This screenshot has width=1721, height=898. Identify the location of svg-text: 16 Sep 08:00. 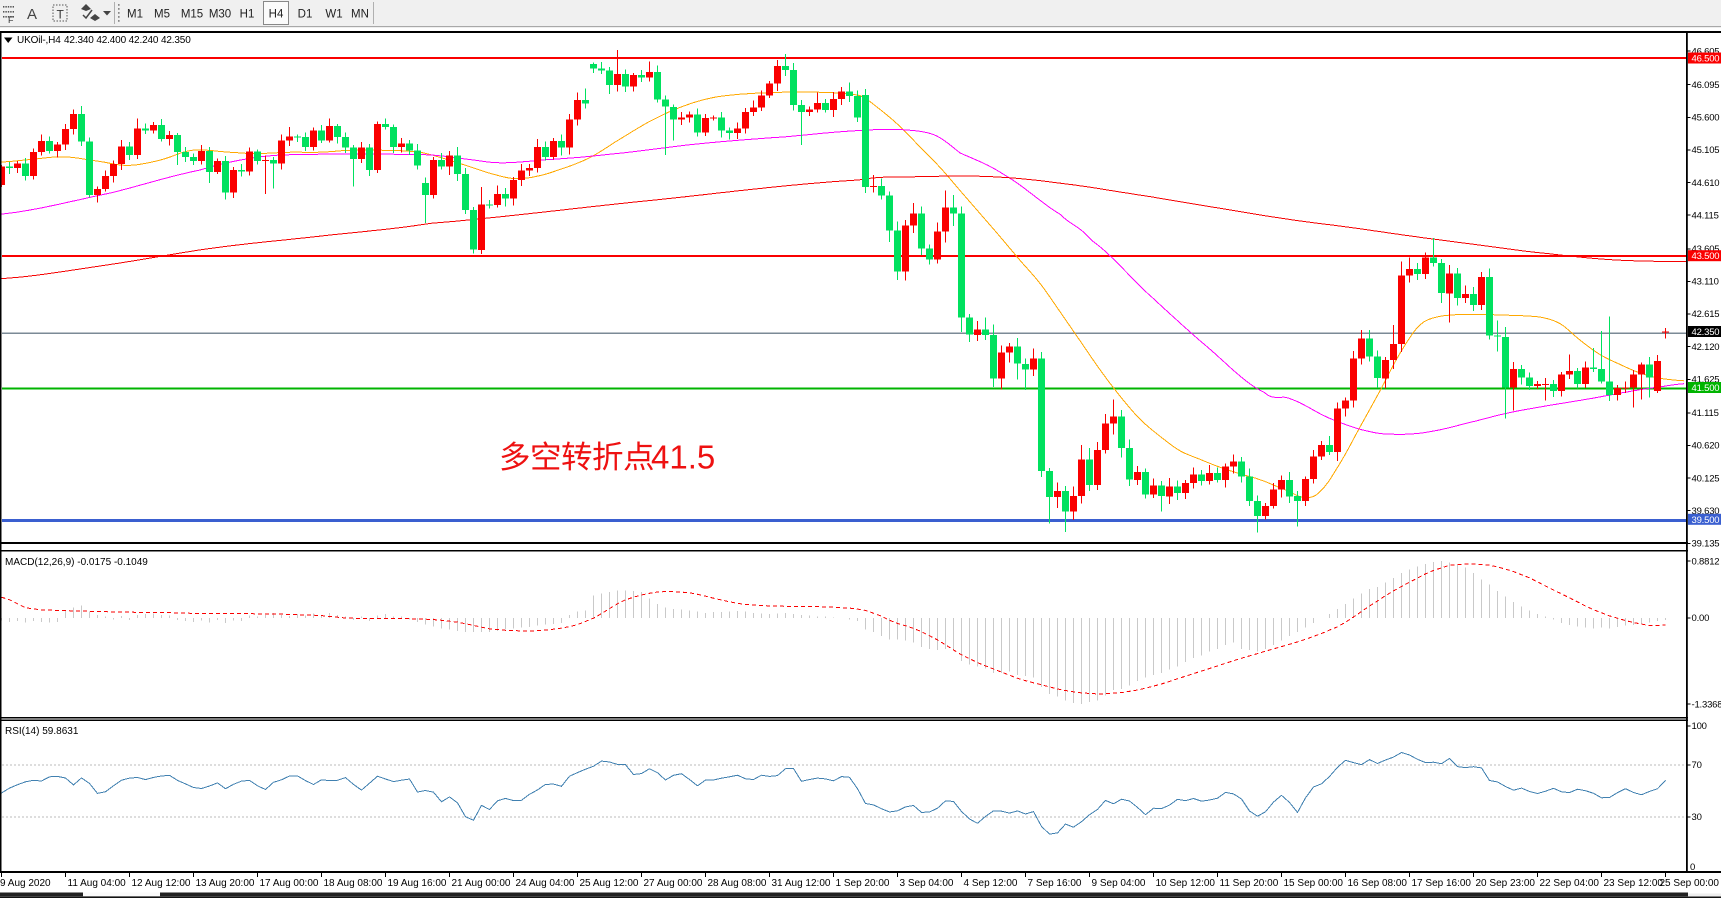
(1378, 883).